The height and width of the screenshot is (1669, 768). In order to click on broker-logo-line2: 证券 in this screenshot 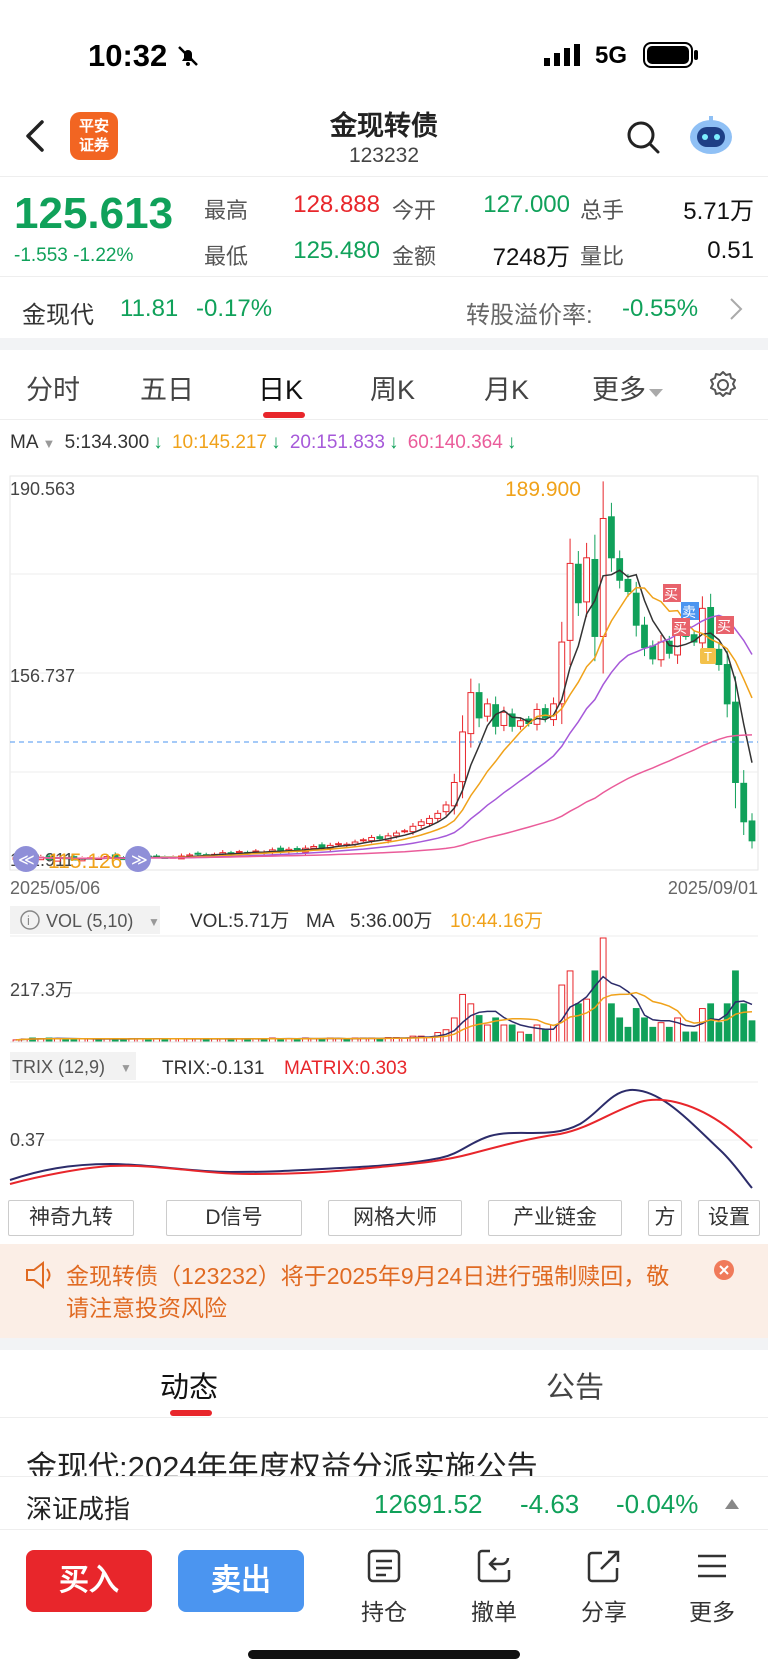, I will do `click(93, 145)`.